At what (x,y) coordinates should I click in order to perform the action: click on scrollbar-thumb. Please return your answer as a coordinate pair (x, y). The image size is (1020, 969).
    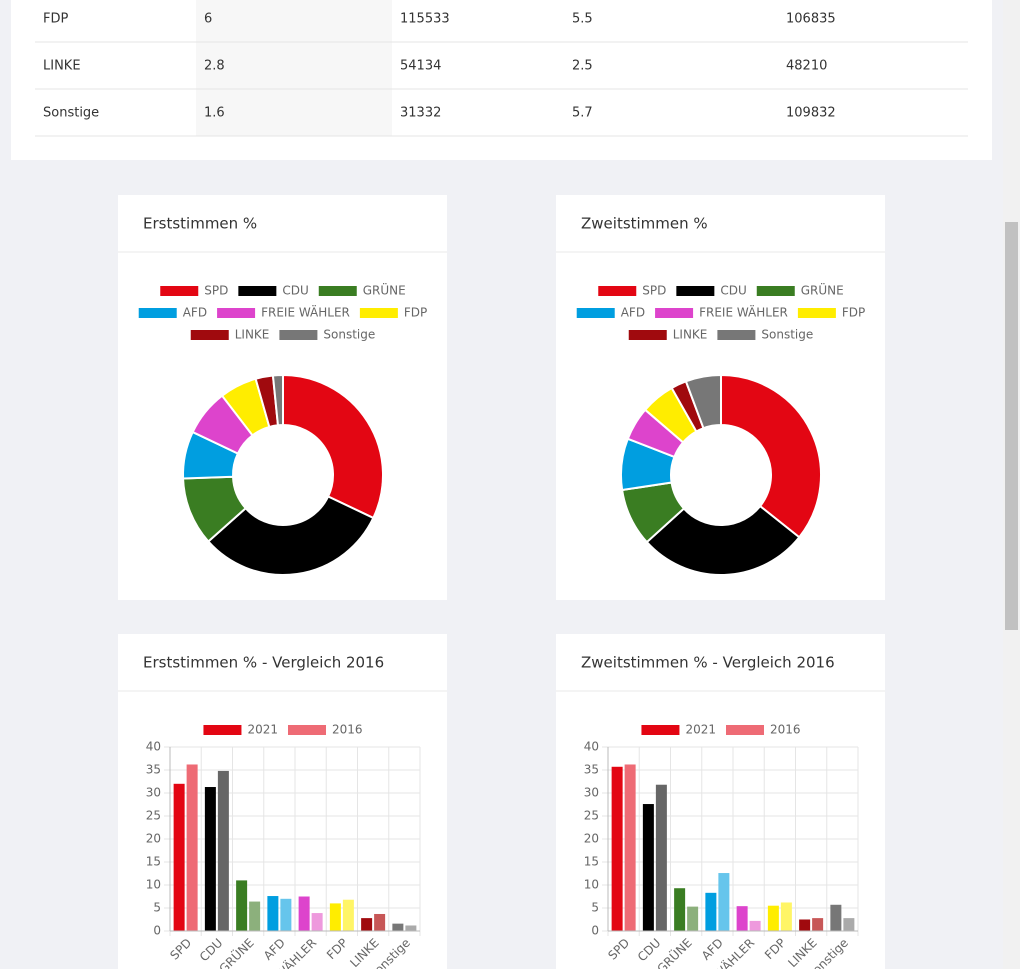
    Looking at the image, I should click on (1011, 426).